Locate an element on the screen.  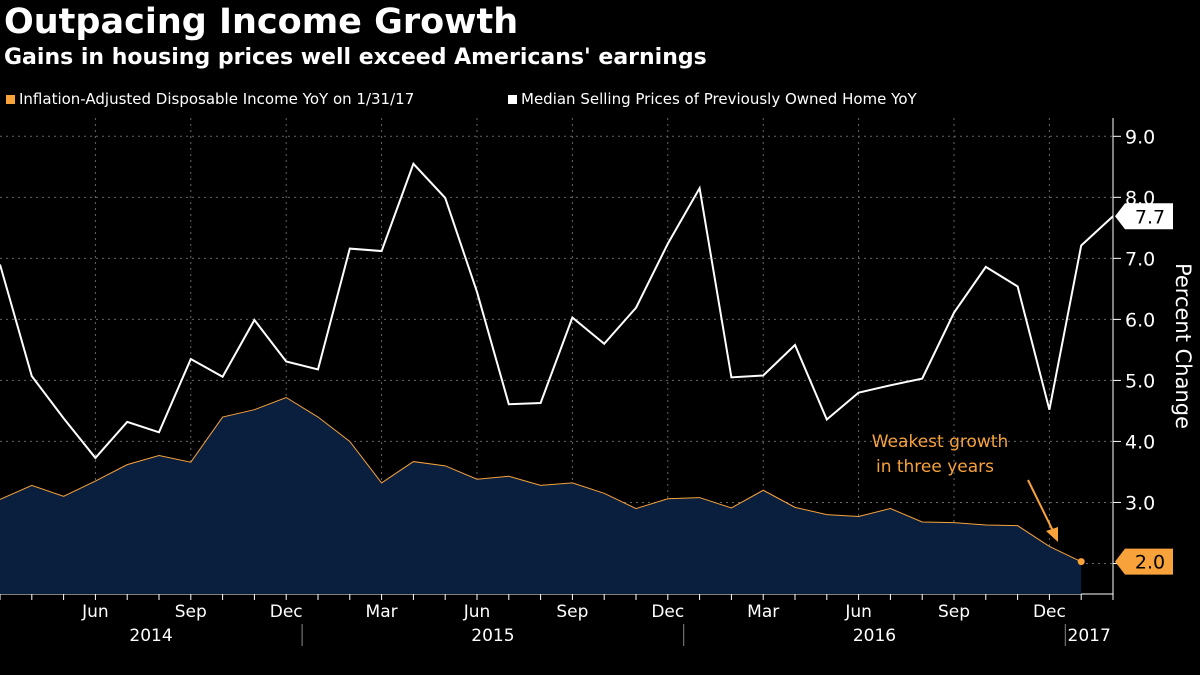
chart-title: Outpacing Income Growth is located at coordinates (261, 22).